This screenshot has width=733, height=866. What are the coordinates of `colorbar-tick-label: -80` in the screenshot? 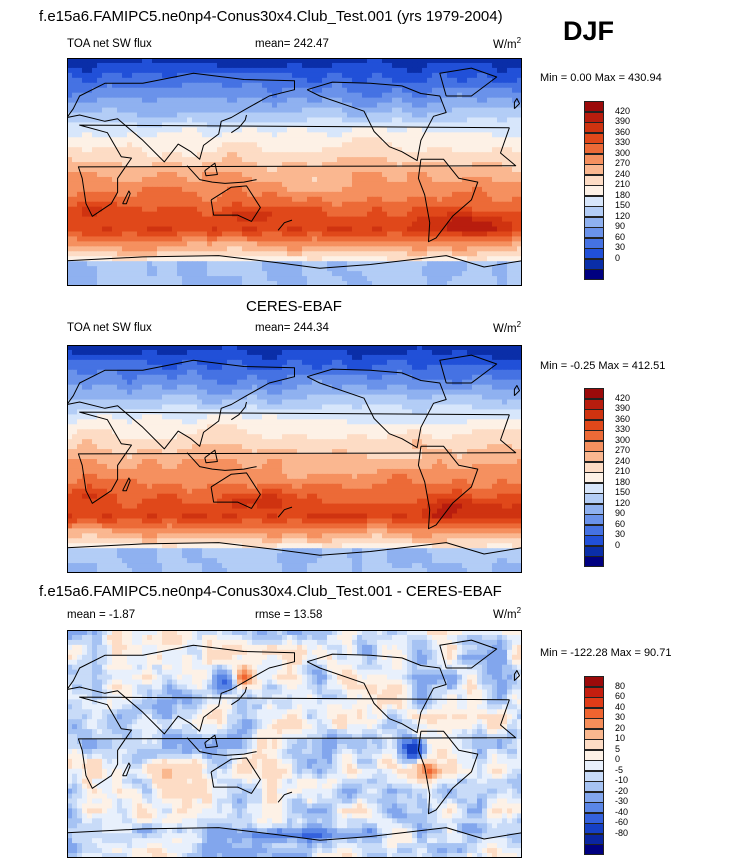 It's located at (622, 832).